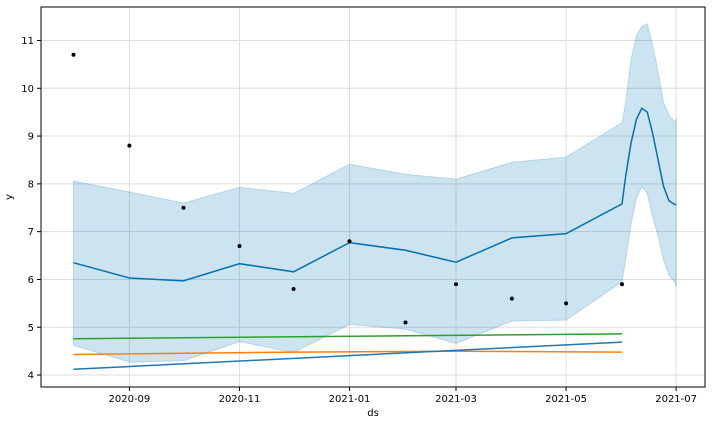 The image size is (712, 429). I want to click on series-layer, so click(348, 352).